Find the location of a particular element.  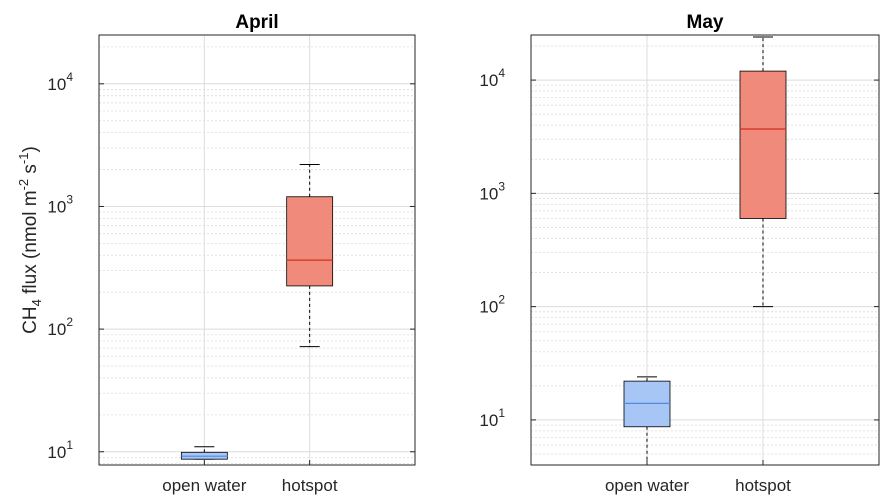

y-axis-label-sub: 4 is located at coordinates (36, 302).